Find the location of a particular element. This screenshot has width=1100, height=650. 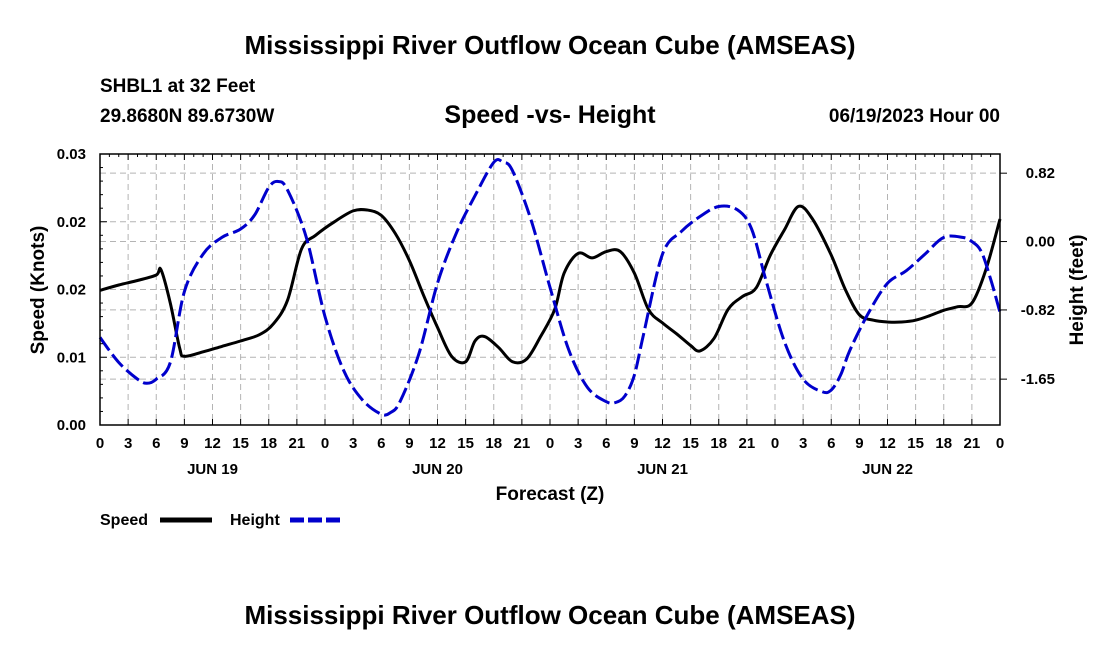

x-axis-label: Forecast (Z) is located at coordinates (550, 494).